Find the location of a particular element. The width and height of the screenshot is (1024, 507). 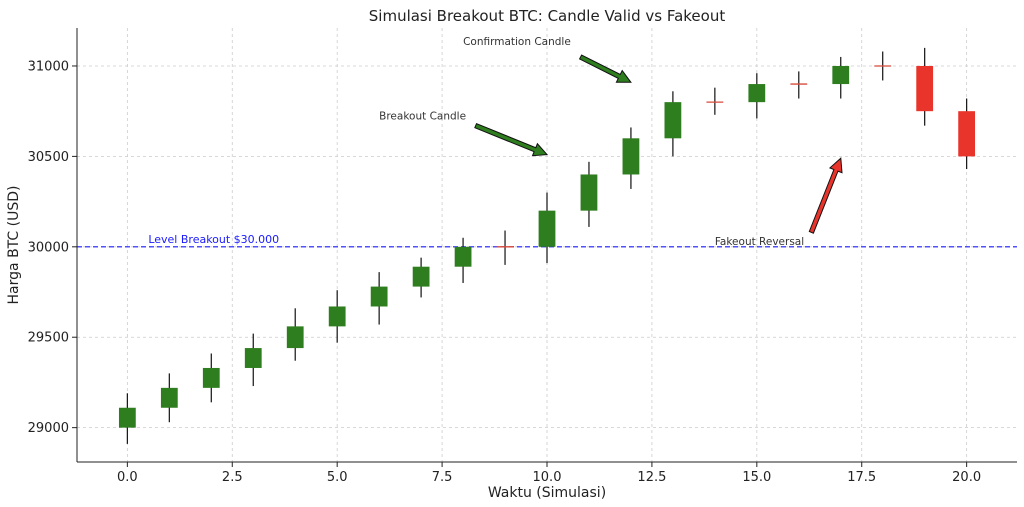

y-tick-label: 30500 is located at coordinates (48, 157).